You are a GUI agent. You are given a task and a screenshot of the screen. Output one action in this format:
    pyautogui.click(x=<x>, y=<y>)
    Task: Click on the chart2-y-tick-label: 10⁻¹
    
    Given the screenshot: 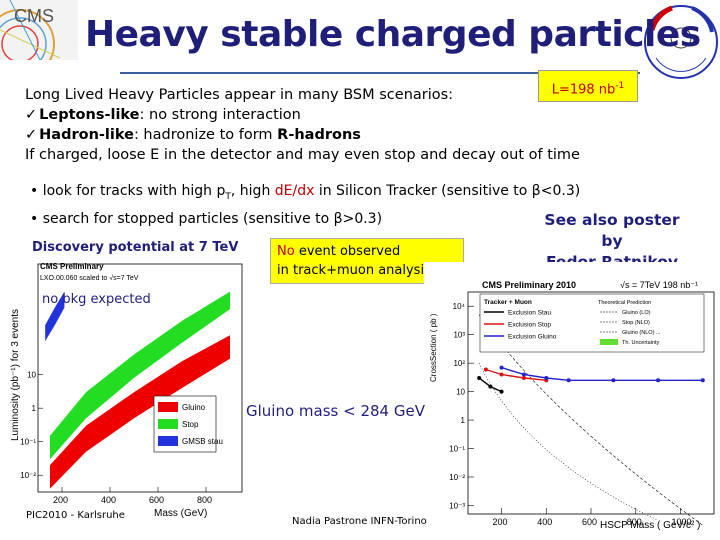 What is the action you would take?
    pyautogui.click(x=457, y=449)
    